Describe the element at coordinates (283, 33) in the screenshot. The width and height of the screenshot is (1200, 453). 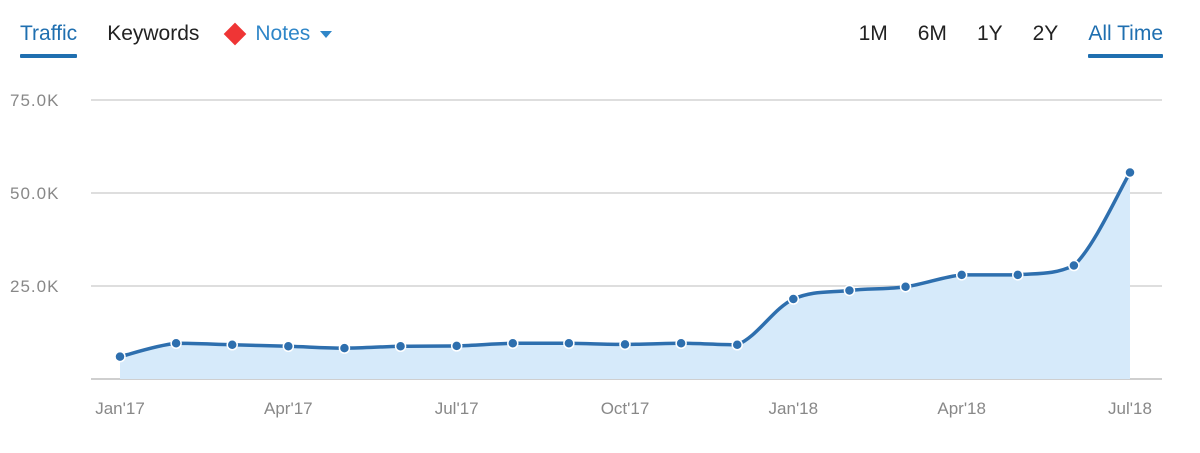
I see `notes-label: Notes` at that location.